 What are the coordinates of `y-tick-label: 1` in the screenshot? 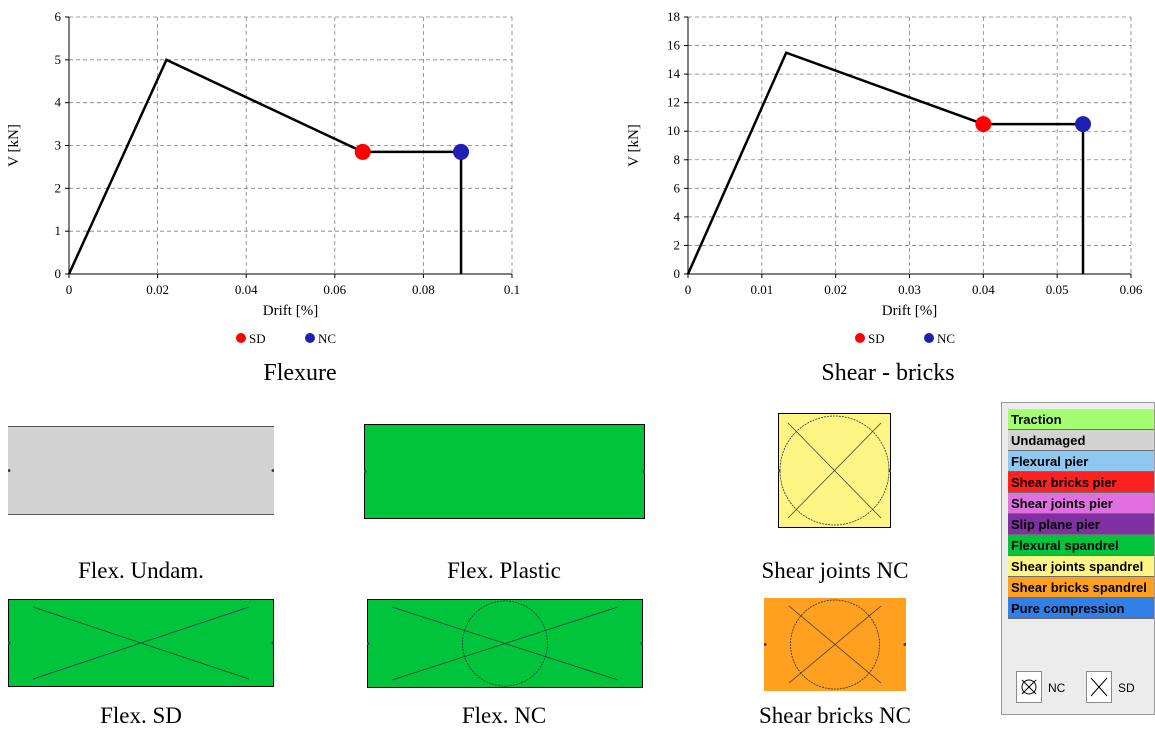 It's located at (58, 230).